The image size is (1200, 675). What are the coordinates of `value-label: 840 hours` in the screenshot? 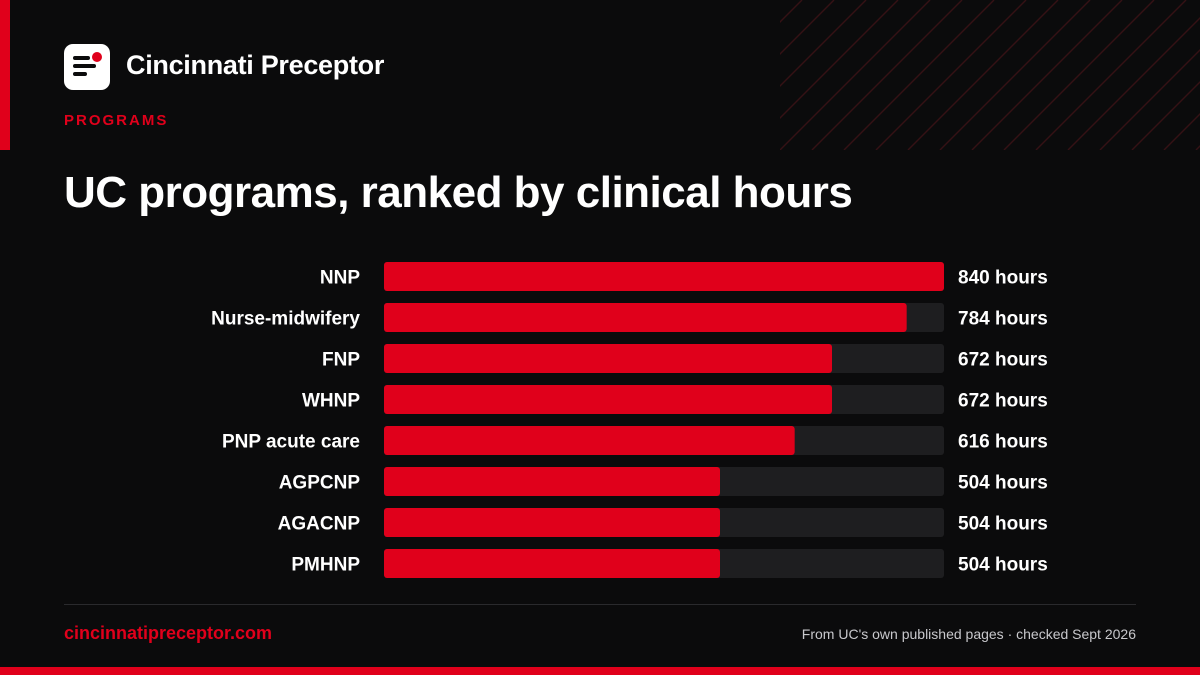 It's located at (1003, 278).